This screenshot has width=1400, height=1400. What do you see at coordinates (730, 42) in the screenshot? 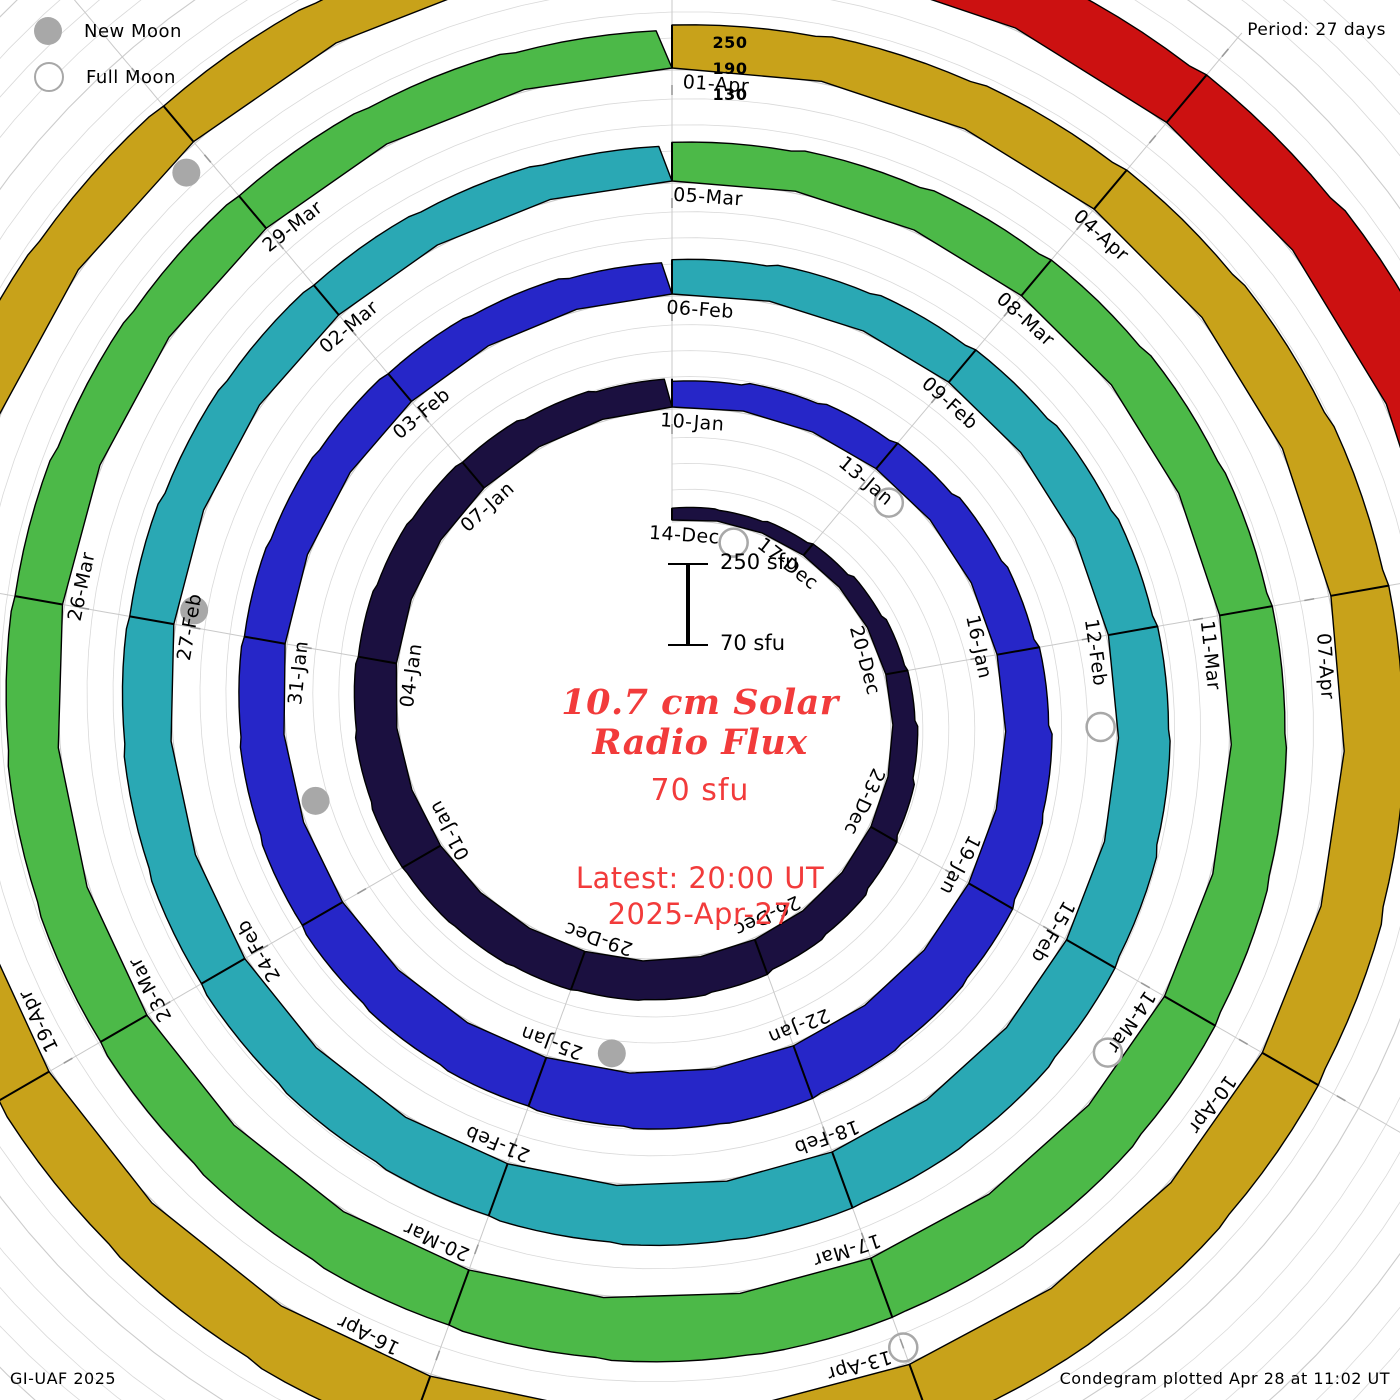
I see `scale-tick-250: 250` at bounding box center [730, 42].